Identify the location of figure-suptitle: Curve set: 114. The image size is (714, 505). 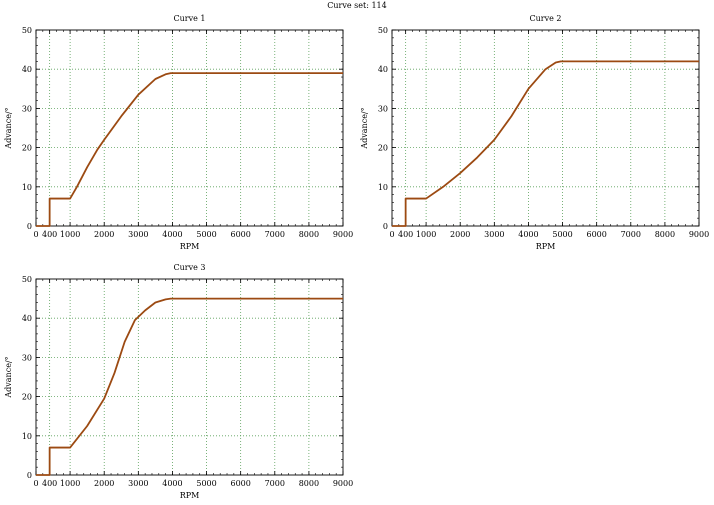
(356, 5).